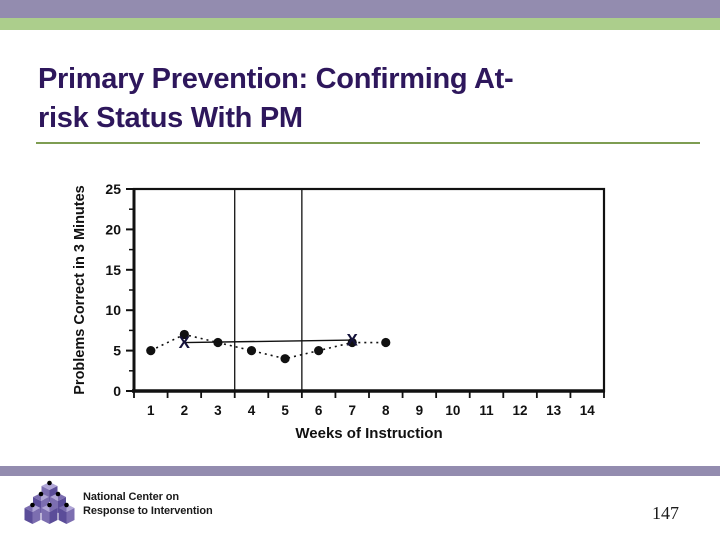  Describe the element at coordinates (360, 471) in the screenshot. I see `footer-purple-bar` at that location.